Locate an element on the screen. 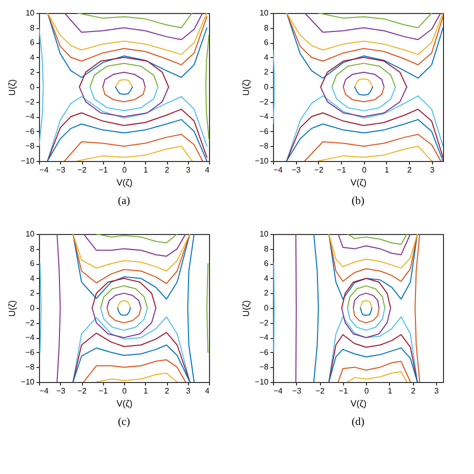 Image resolution: width=474 pixels, height=474 pixels. x-tick-label: 4 is located at coordinates (207, 391).